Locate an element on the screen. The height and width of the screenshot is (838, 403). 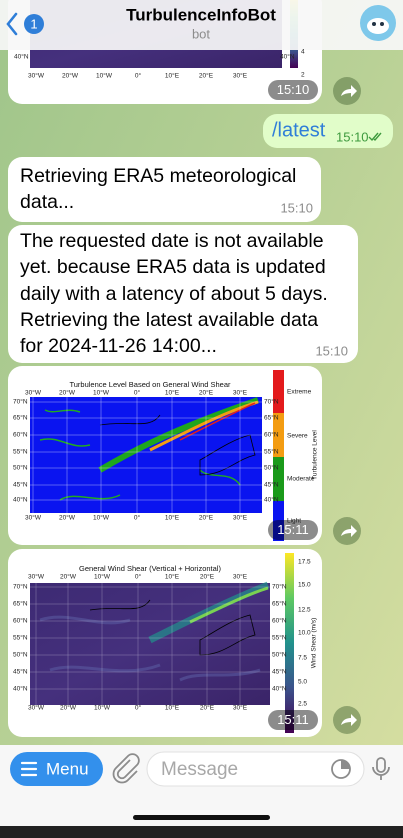
message-line: Retrieving the latest available data is located at coordinates (169, 320).